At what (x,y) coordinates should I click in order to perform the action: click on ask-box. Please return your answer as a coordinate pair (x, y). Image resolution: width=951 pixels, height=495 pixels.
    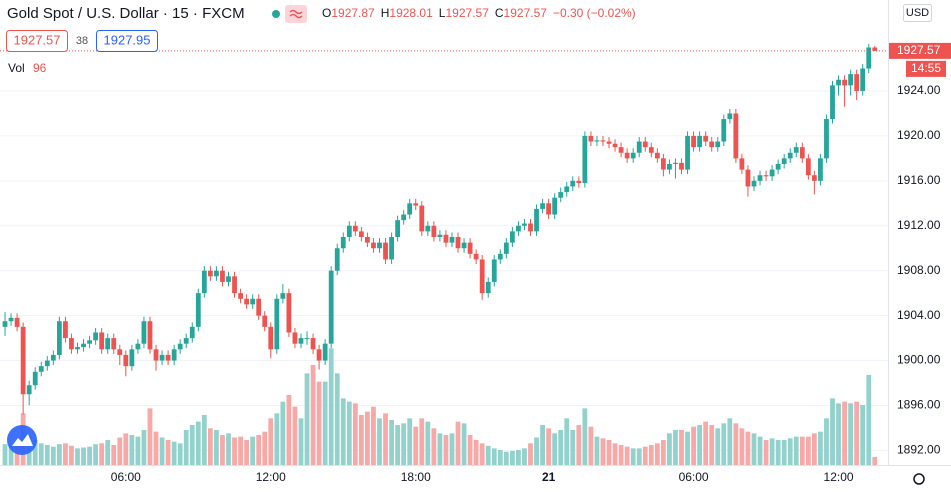
    Looking at the image, I should click on (127, 41).